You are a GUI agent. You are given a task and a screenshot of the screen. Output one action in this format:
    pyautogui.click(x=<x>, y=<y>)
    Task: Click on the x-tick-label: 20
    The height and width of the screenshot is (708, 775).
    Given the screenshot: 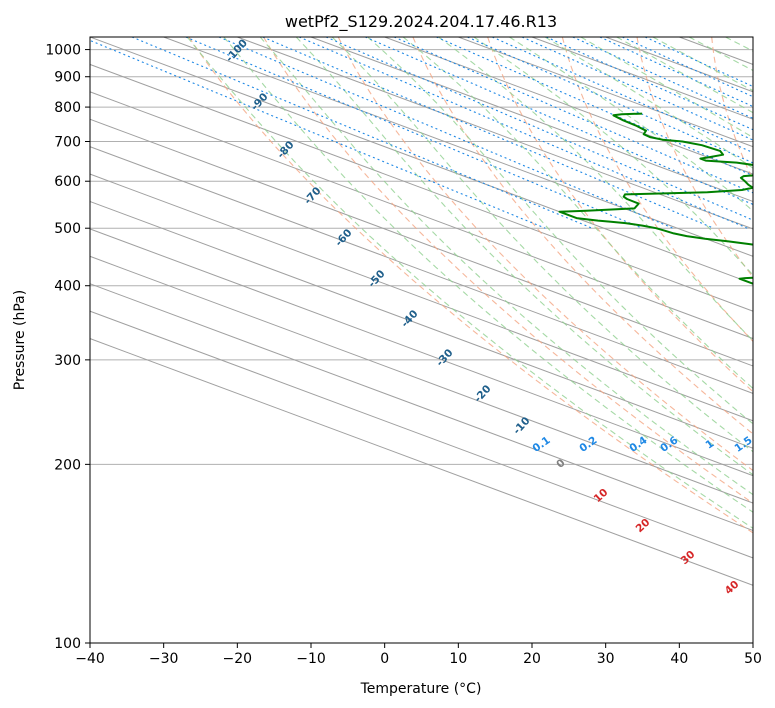 What is the action you would take?
    pyautogui.click(x=532, y=659)
    